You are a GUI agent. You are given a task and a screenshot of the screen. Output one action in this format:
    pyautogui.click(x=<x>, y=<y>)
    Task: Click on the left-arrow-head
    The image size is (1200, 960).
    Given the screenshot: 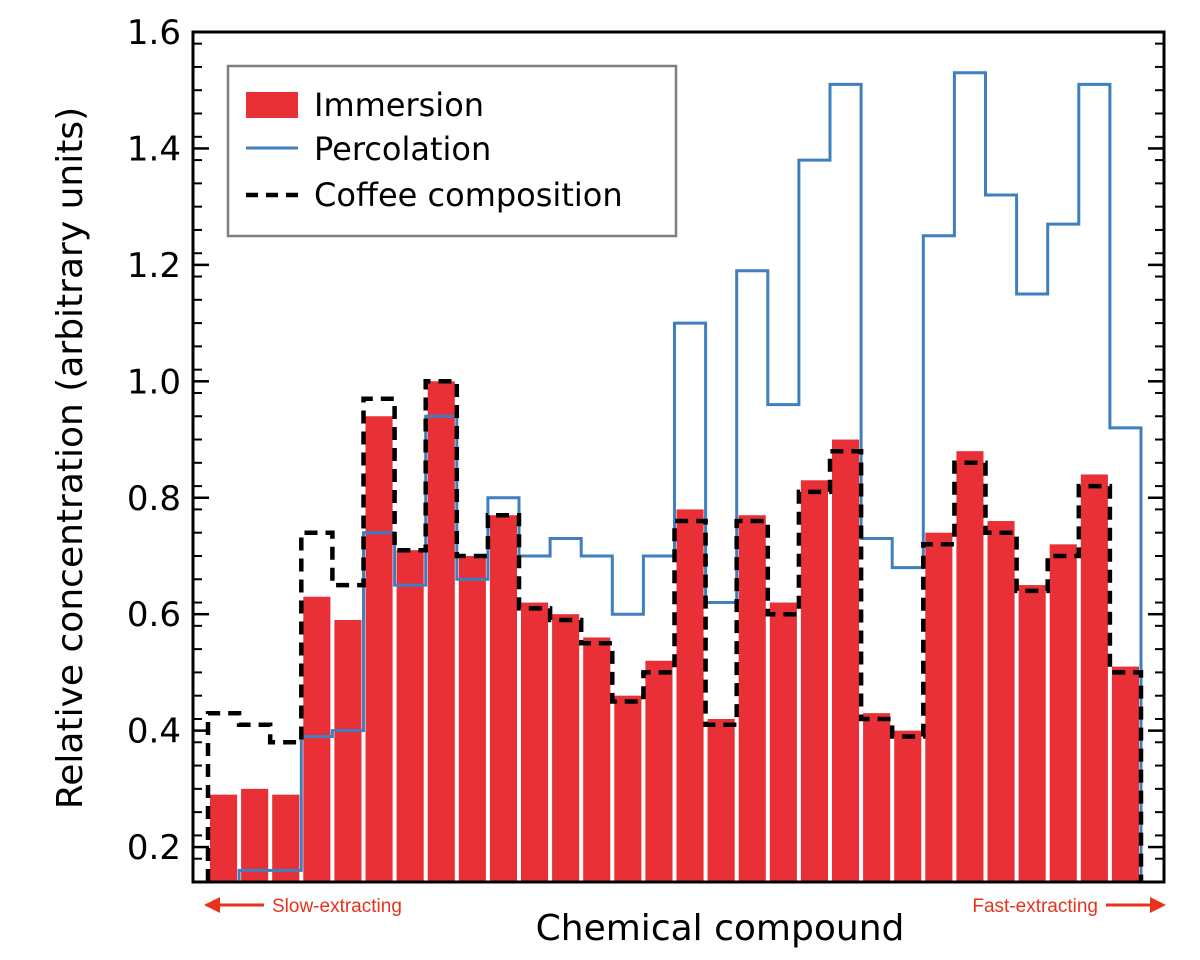 What is the action you would take?
    pyautogui.click(x=212, y=905)
    